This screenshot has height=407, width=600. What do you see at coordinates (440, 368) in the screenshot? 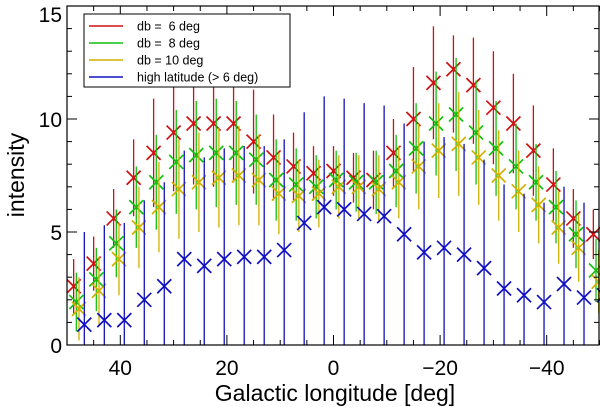
I see `x-tick-label: −20` at bounding box center [440, 368].